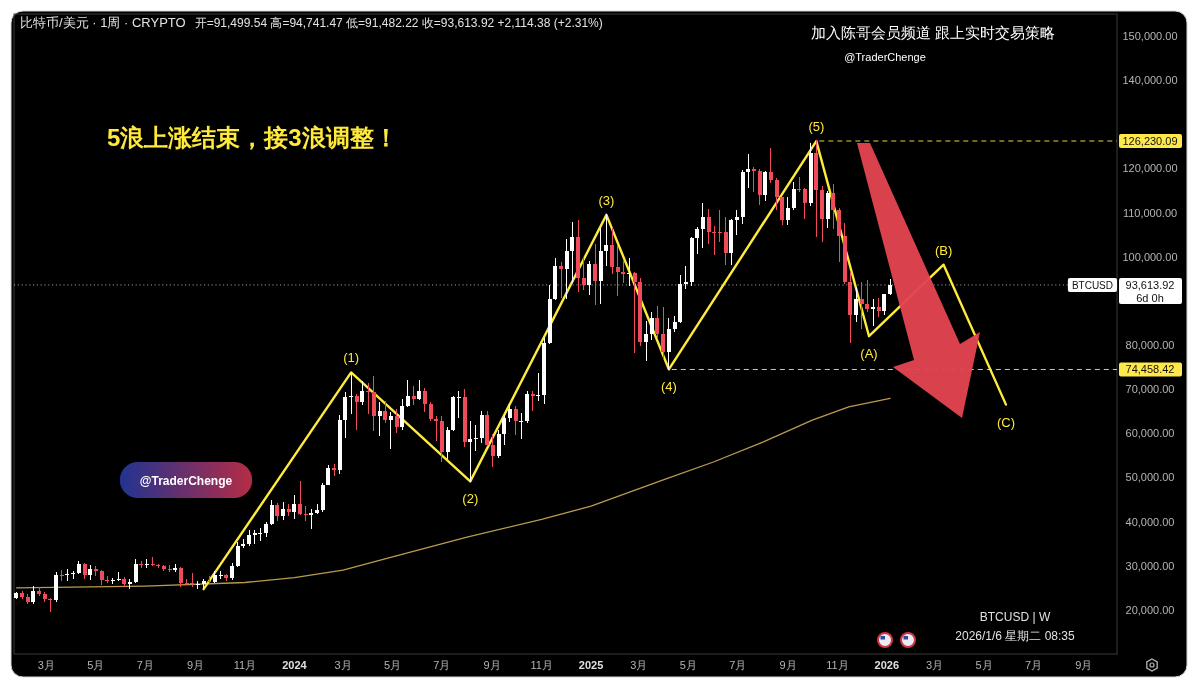 The width and height of the screenshot is (1200, 690). I want to click on y-tick-label: 50,000.00, so click(1150, 477).